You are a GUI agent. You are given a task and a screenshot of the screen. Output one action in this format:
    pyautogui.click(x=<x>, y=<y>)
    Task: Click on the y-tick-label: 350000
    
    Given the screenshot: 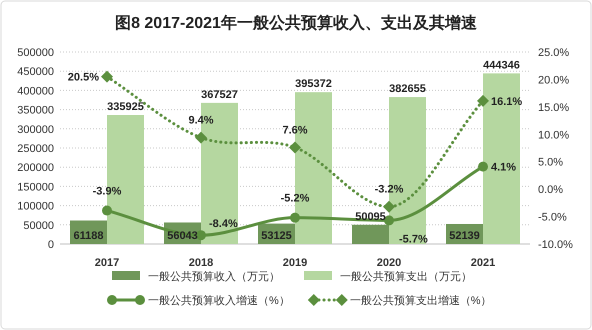 What is the action you would take?
    pyautogui.click(x=35, y=110)
    